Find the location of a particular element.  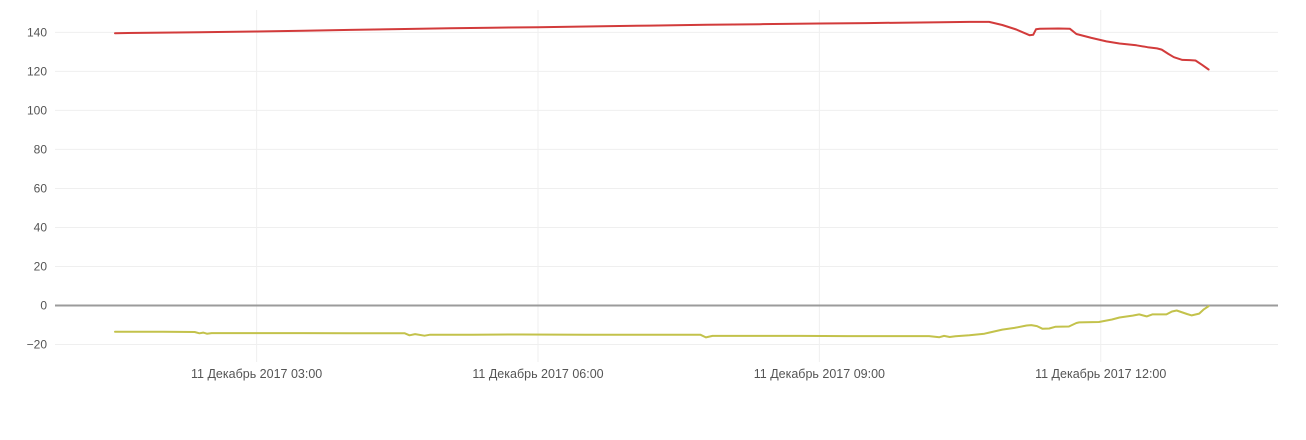

series-upper-red-line is located at coordinates (662, 45).